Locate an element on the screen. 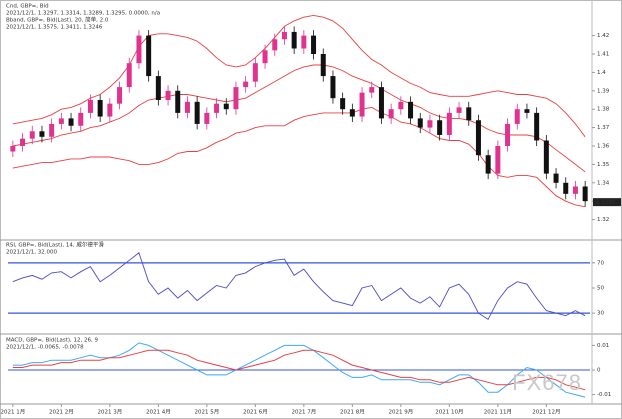  x-tick-label: 2021 1月 is located at coordinates (12, 412).